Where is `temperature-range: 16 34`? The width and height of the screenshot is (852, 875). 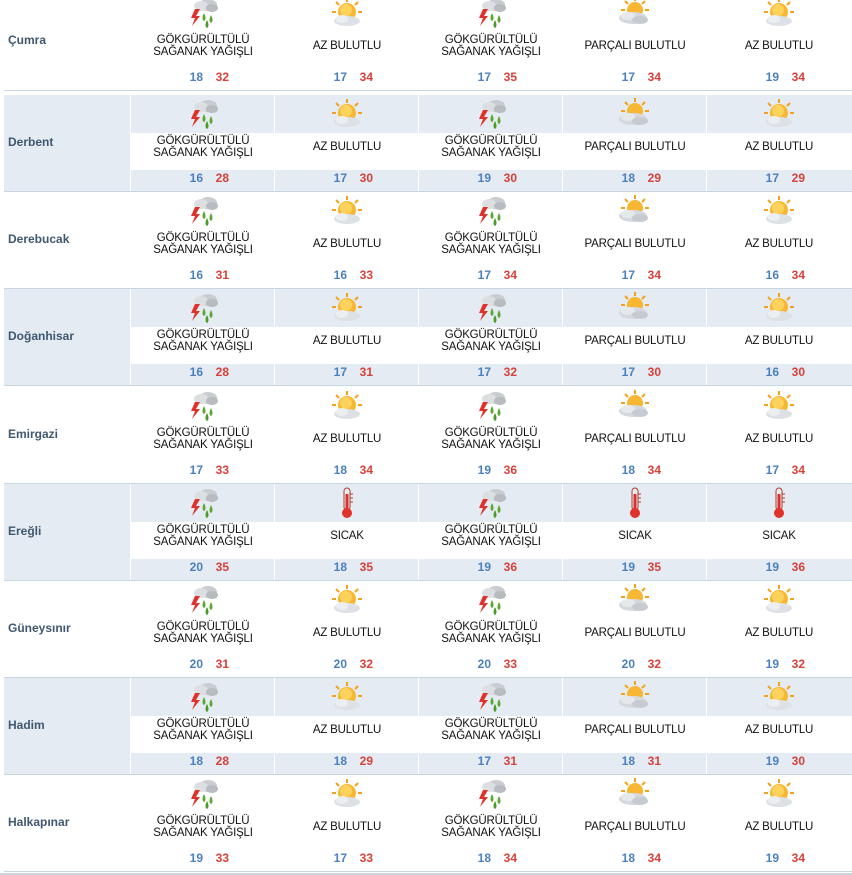 temperature-range: 16 34 is located at coordinates (779, 275).